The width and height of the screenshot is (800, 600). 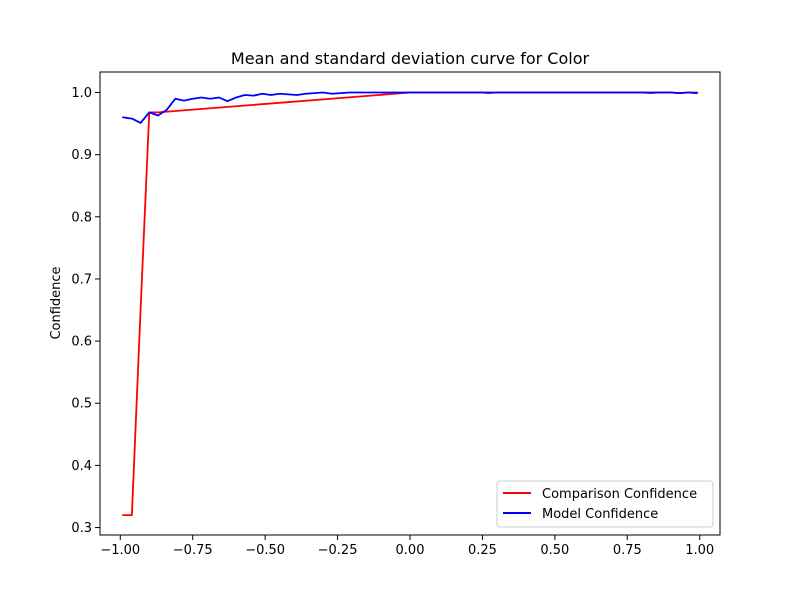 I want to click on y-tick-label: 0.4, so click(x=81, y=466).